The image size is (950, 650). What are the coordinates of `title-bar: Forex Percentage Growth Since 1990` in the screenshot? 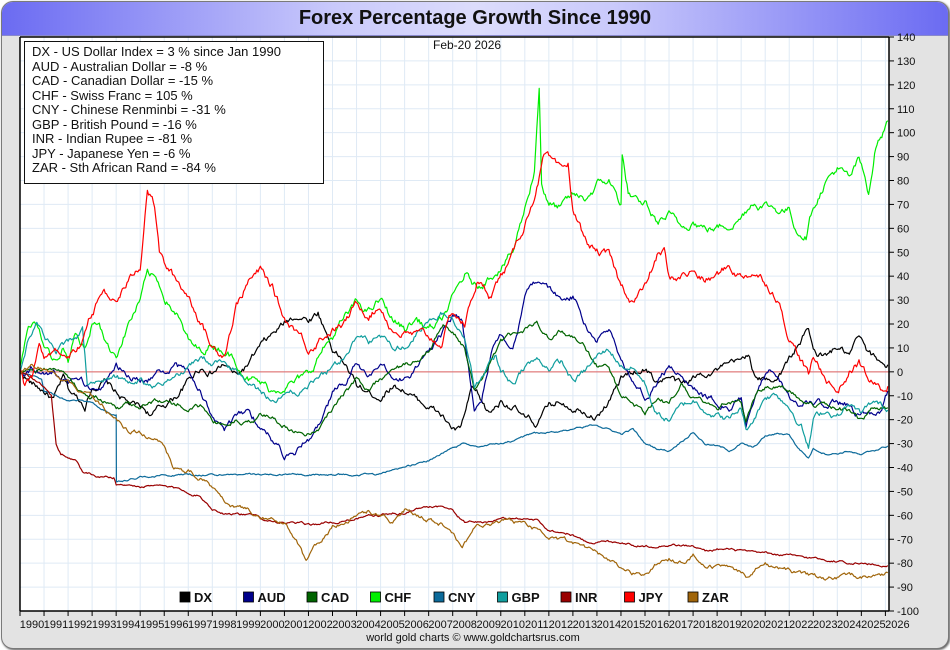 It's located at (475, 19).